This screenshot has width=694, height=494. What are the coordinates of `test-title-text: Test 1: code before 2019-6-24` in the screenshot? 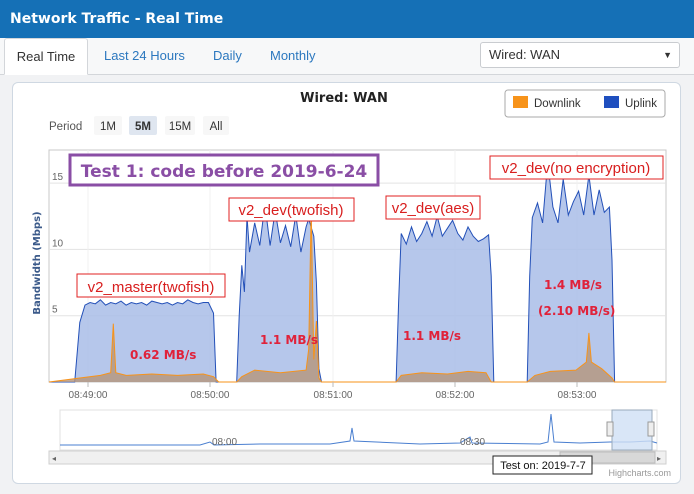 It's located at (224, 172).